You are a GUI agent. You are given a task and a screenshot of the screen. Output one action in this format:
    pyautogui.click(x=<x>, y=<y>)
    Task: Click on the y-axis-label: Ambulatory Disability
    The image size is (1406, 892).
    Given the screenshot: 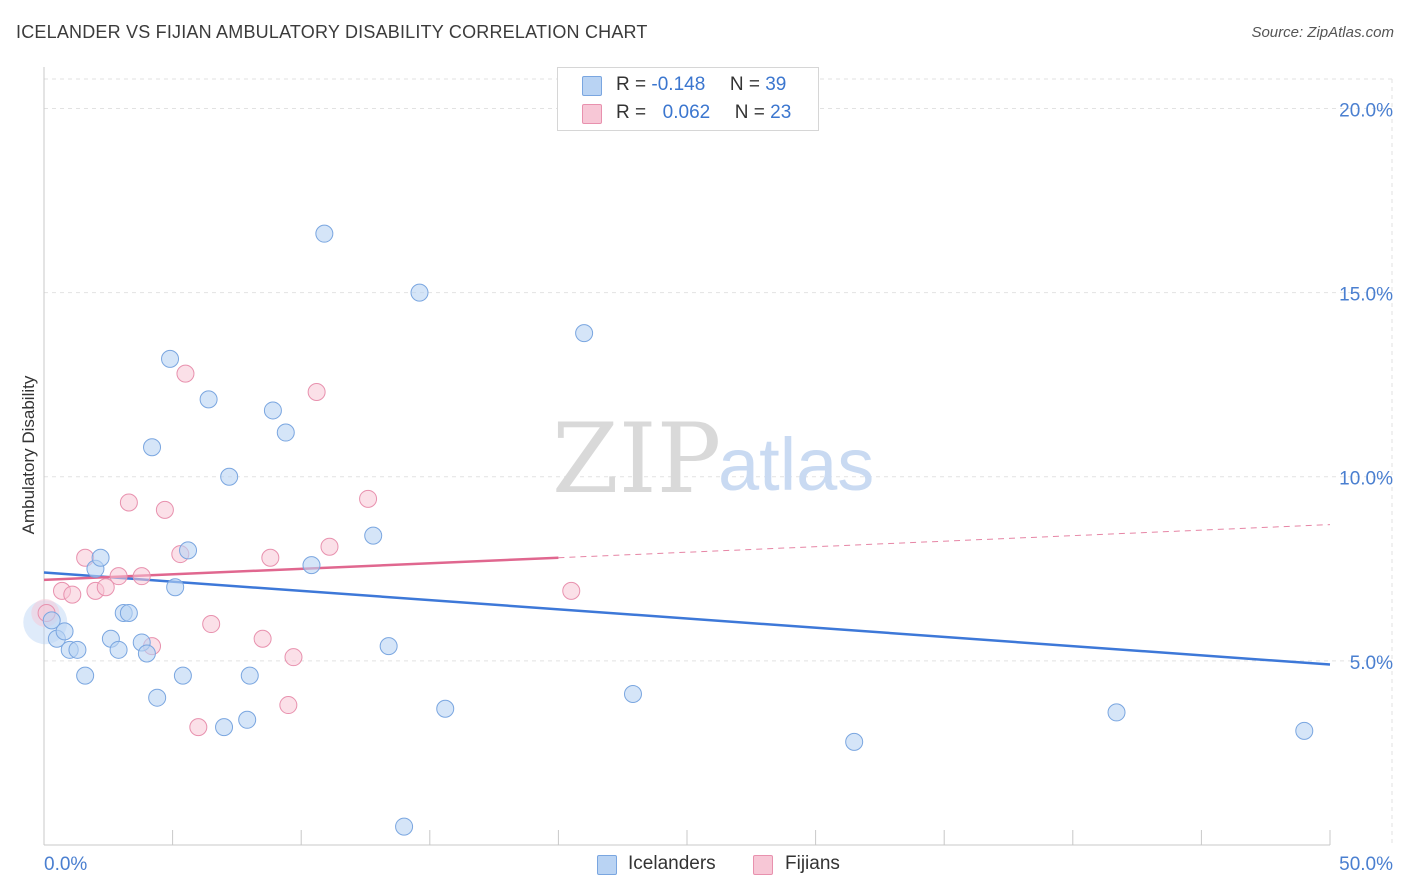 What is the action you would take?
    pyautogui.click(x=28, y=454)
    